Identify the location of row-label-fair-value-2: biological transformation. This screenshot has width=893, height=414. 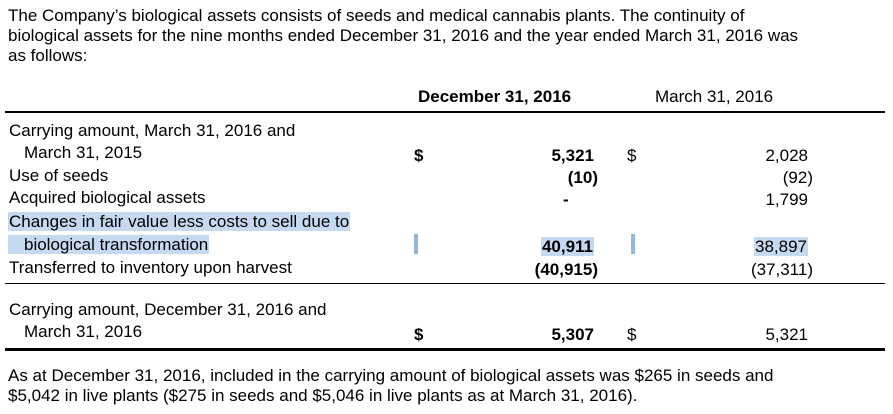
(109, 245).